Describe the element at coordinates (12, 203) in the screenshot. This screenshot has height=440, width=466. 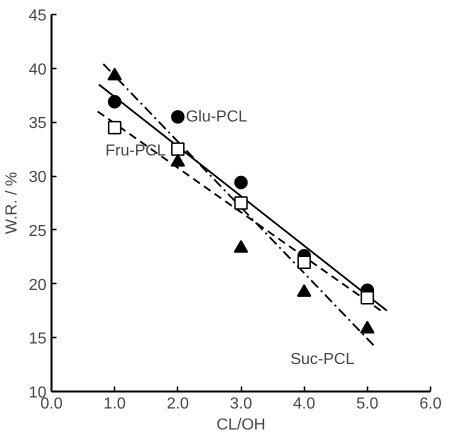
I see `y-axis-title: W.R. / %` at that location.